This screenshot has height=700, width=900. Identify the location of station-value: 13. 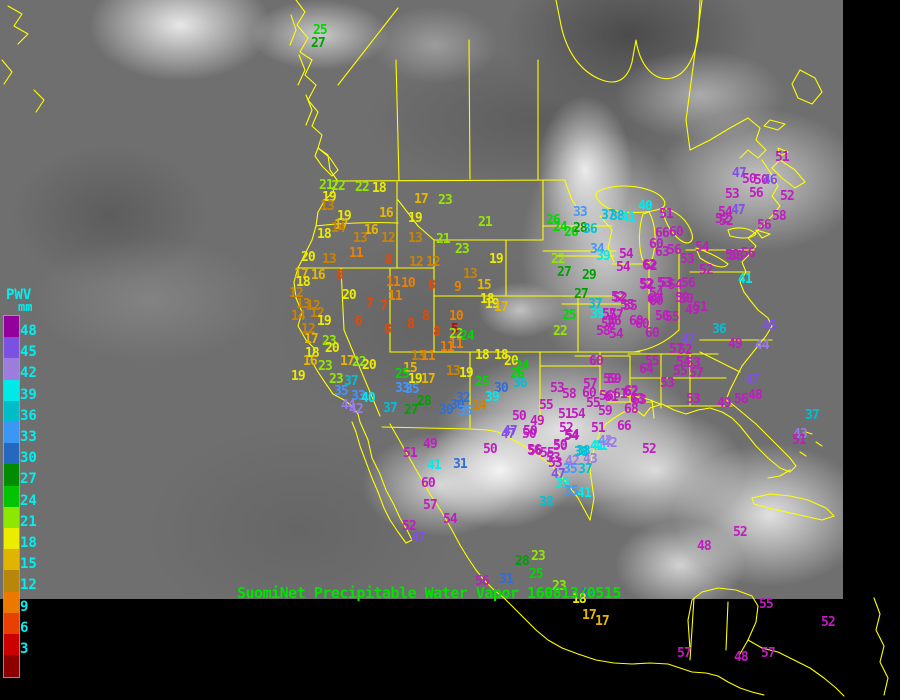
(415, 238).